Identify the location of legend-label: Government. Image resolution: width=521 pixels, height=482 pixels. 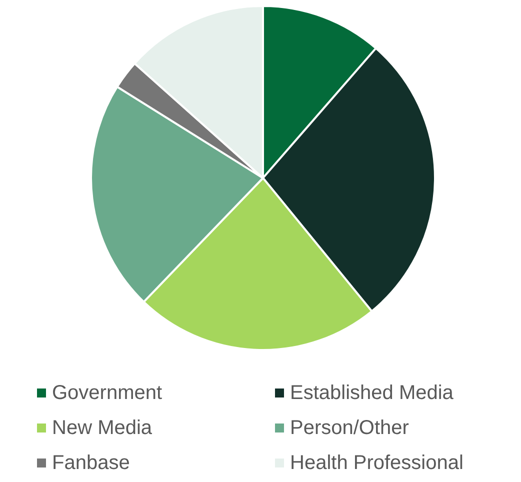
(107, 393).